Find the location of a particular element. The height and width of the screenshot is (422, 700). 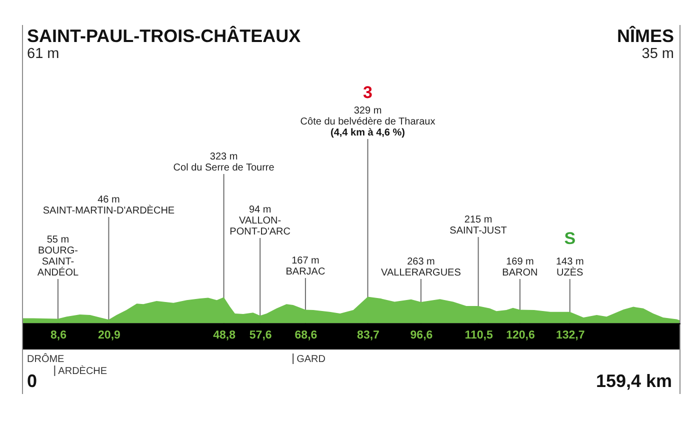

x-tick-label: 68,6 is located at coordinates (306, 336).